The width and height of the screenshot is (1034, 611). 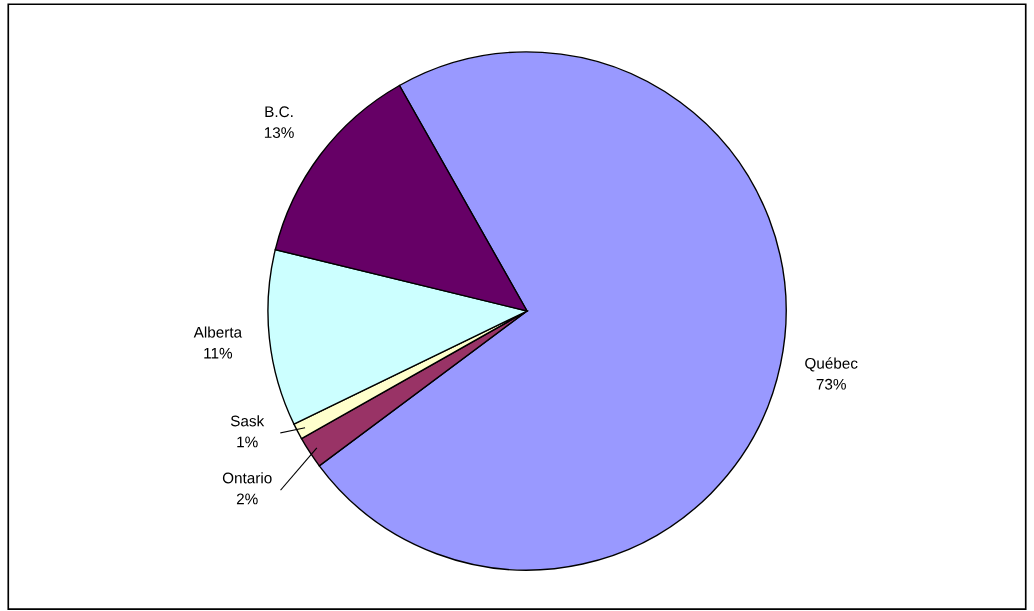 What do you see at coordinates (279, 133) in the screenshot?
I see `data-label: 13%` at bounding box center [279, 133].